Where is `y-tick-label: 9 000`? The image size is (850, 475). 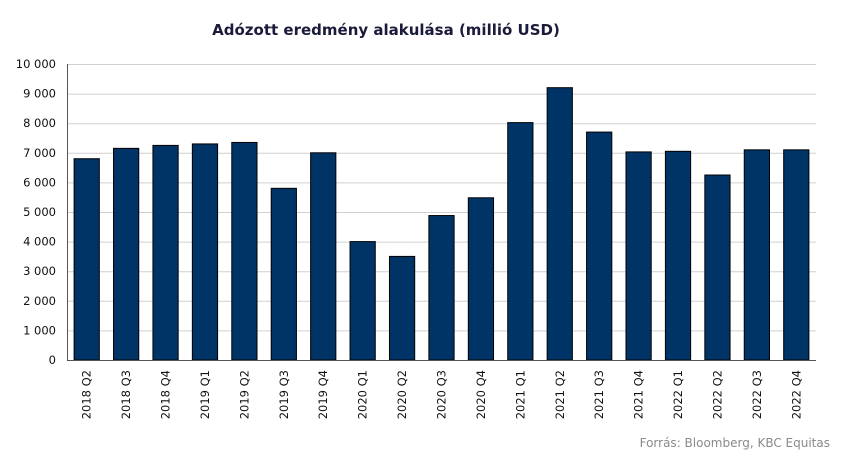 y-tick-label: 9 000 is located at coordinates (39, 94).